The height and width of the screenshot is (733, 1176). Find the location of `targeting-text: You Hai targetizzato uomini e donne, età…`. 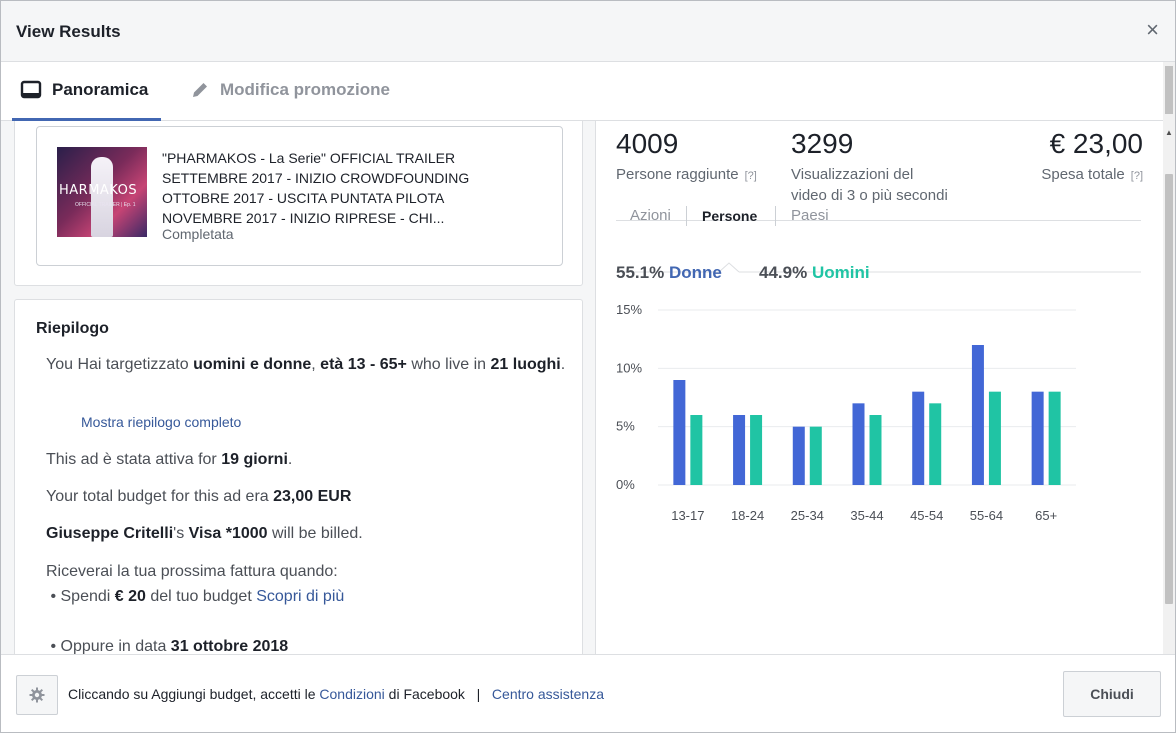

targeting-text: You Hai targetizzato uomini e donne, età… is located at coordinates (306, 364).